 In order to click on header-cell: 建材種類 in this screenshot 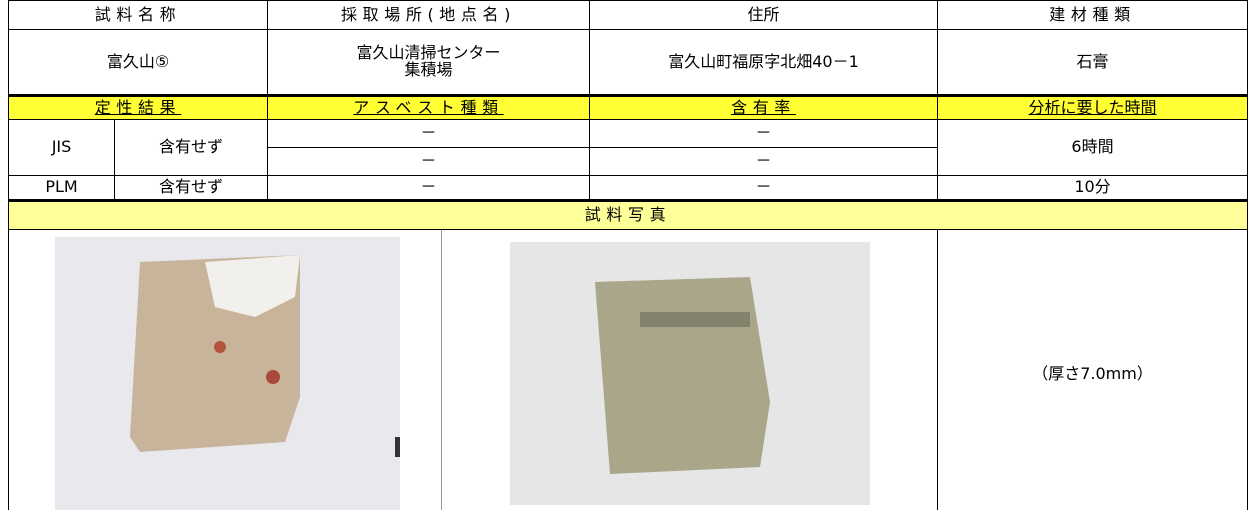, I will do `click(1093, 15)`.